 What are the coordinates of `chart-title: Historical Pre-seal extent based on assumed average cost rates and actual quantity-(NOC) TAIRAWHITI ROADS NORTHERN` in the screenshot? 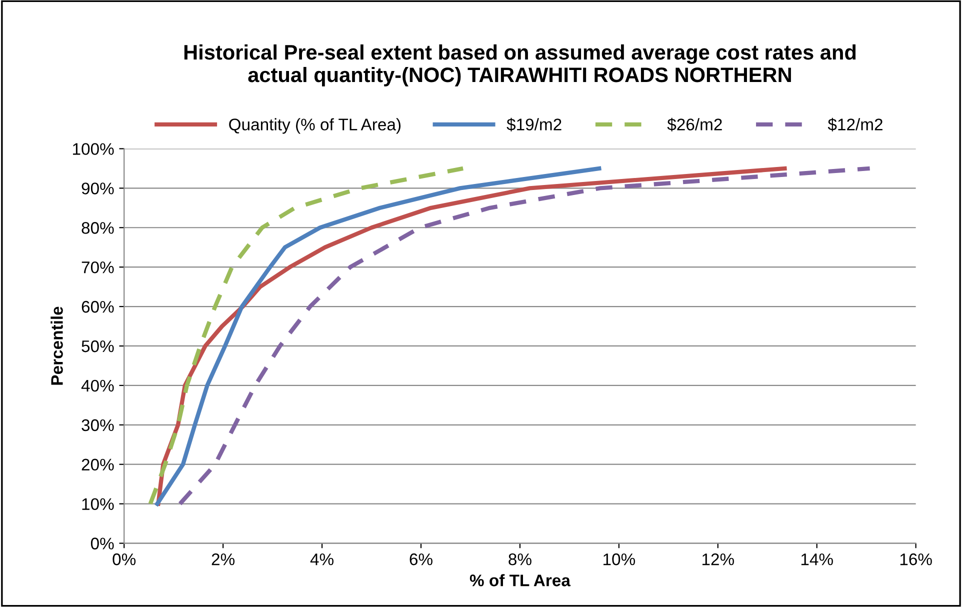 It's located at (520, 65).